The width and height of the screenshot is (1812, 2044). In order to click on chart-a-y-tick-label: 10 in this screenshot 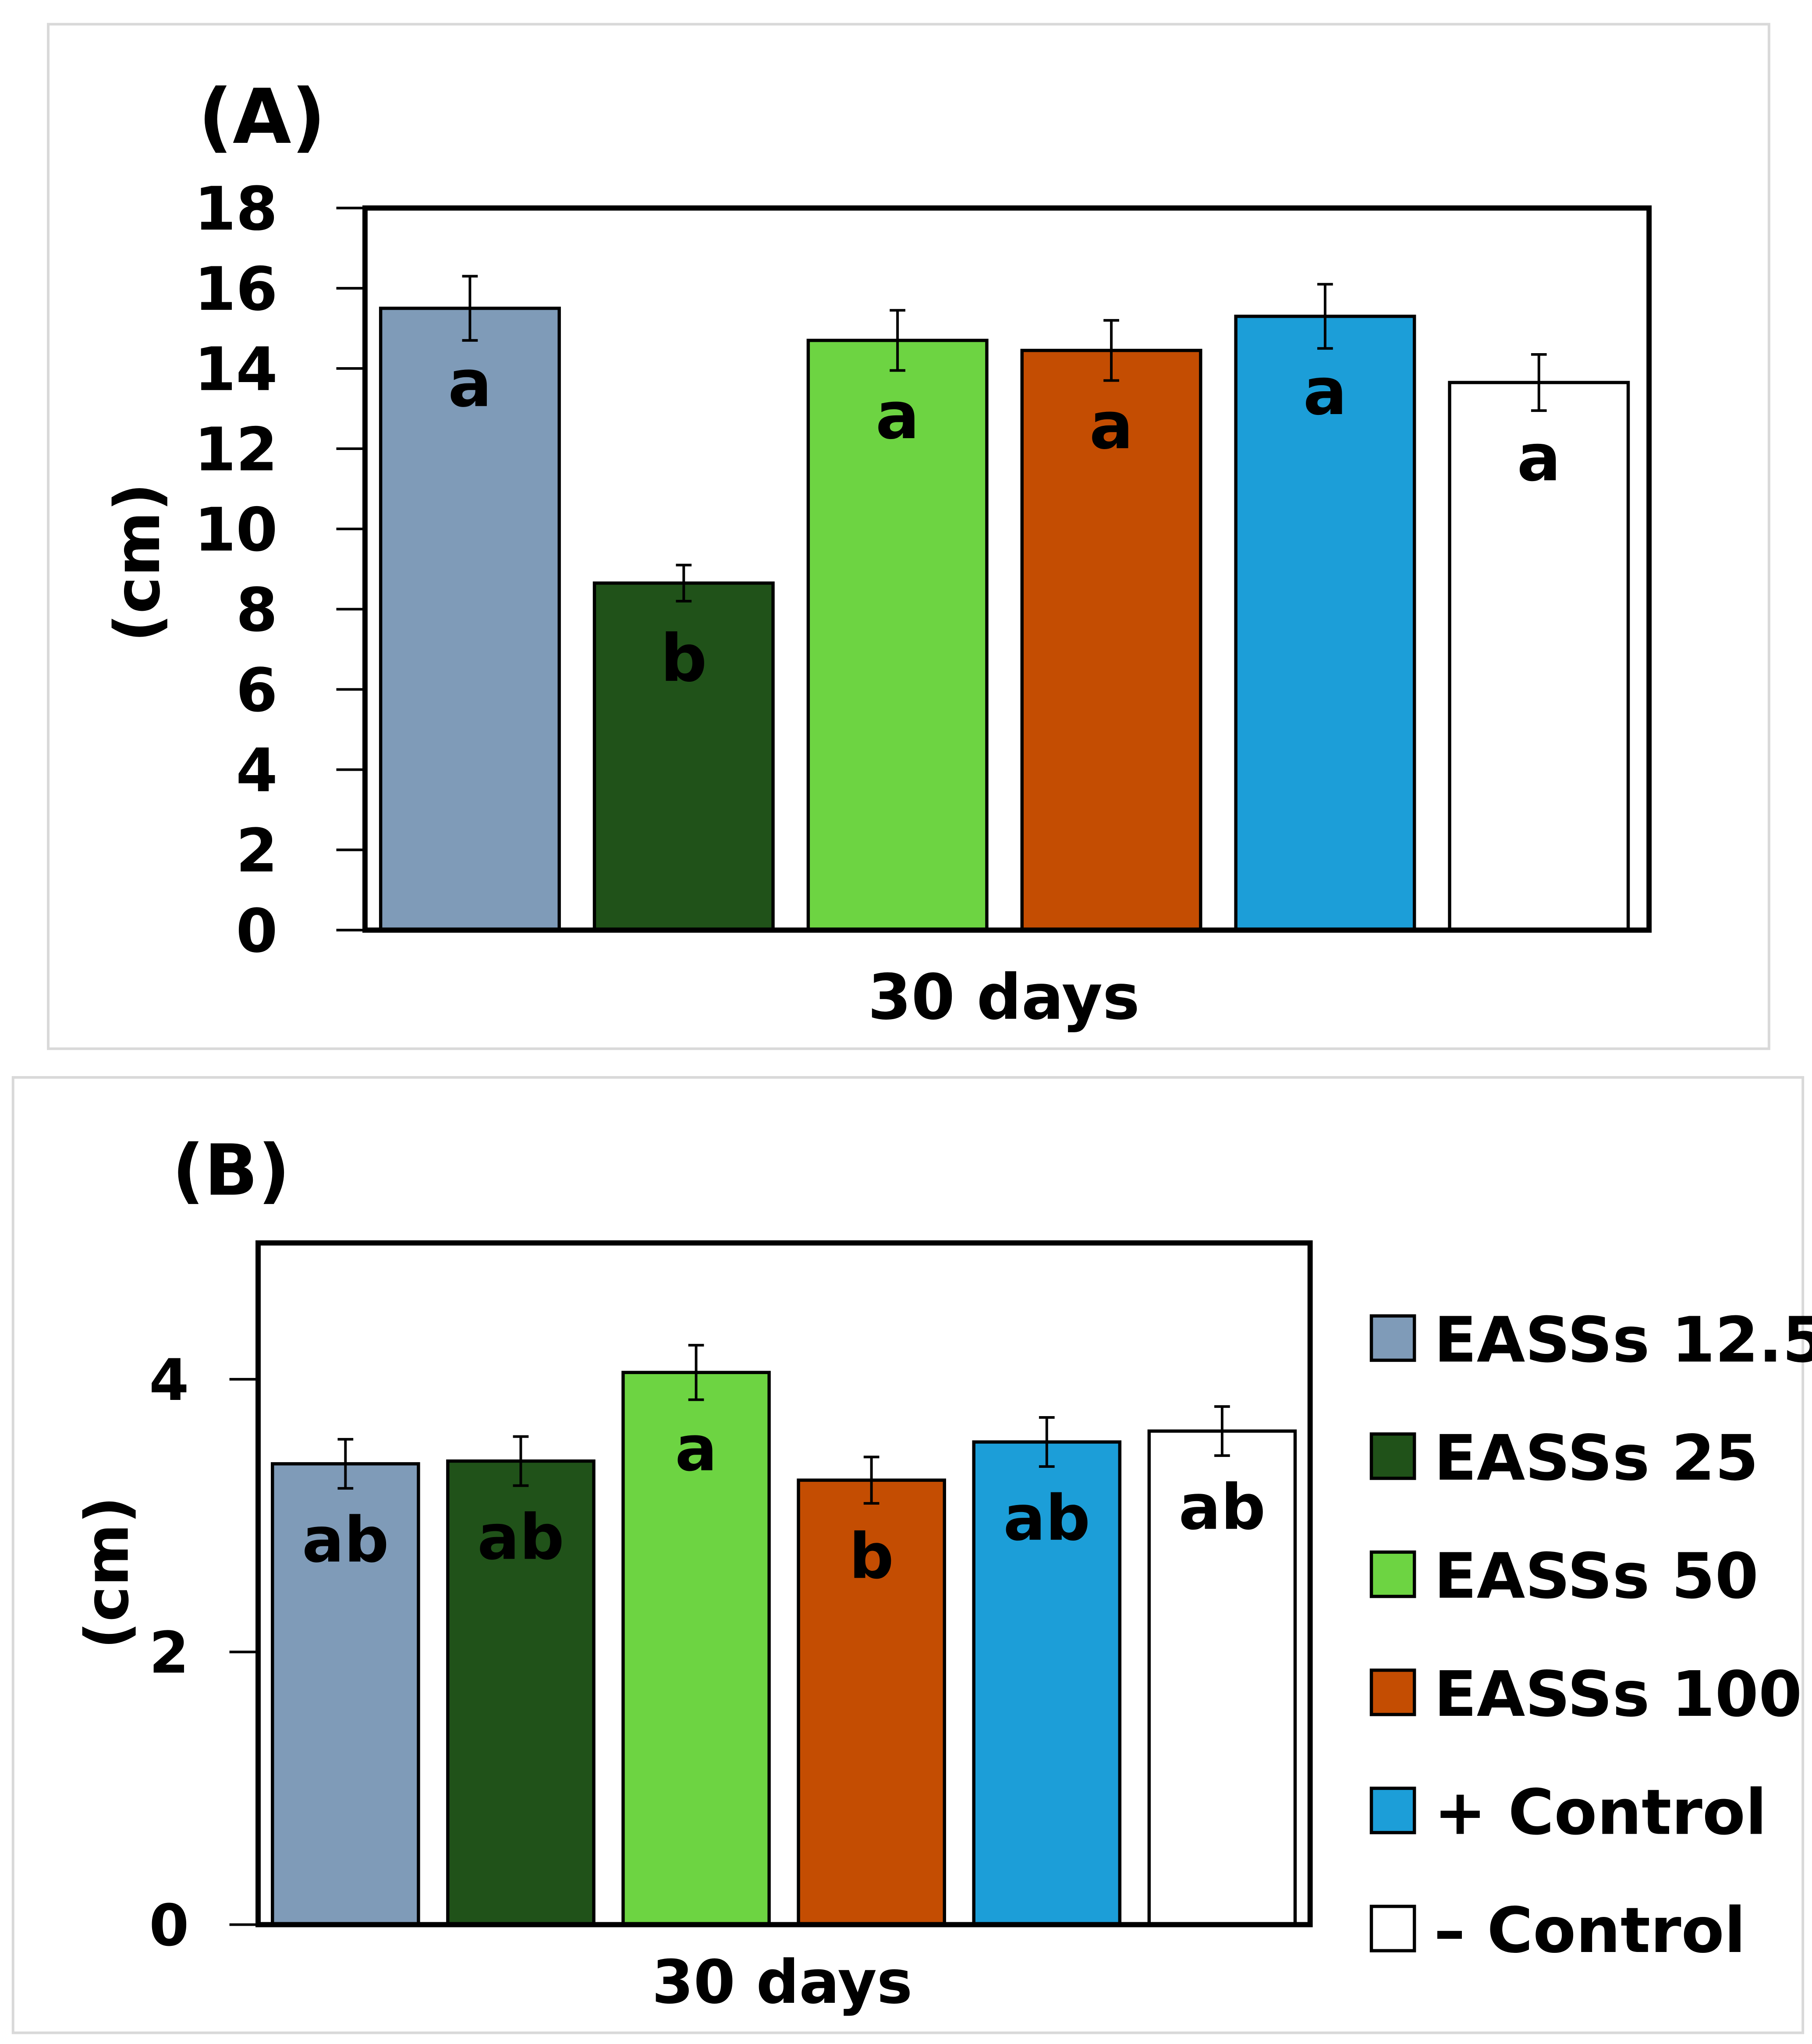, I will do `click(235, 530)`.